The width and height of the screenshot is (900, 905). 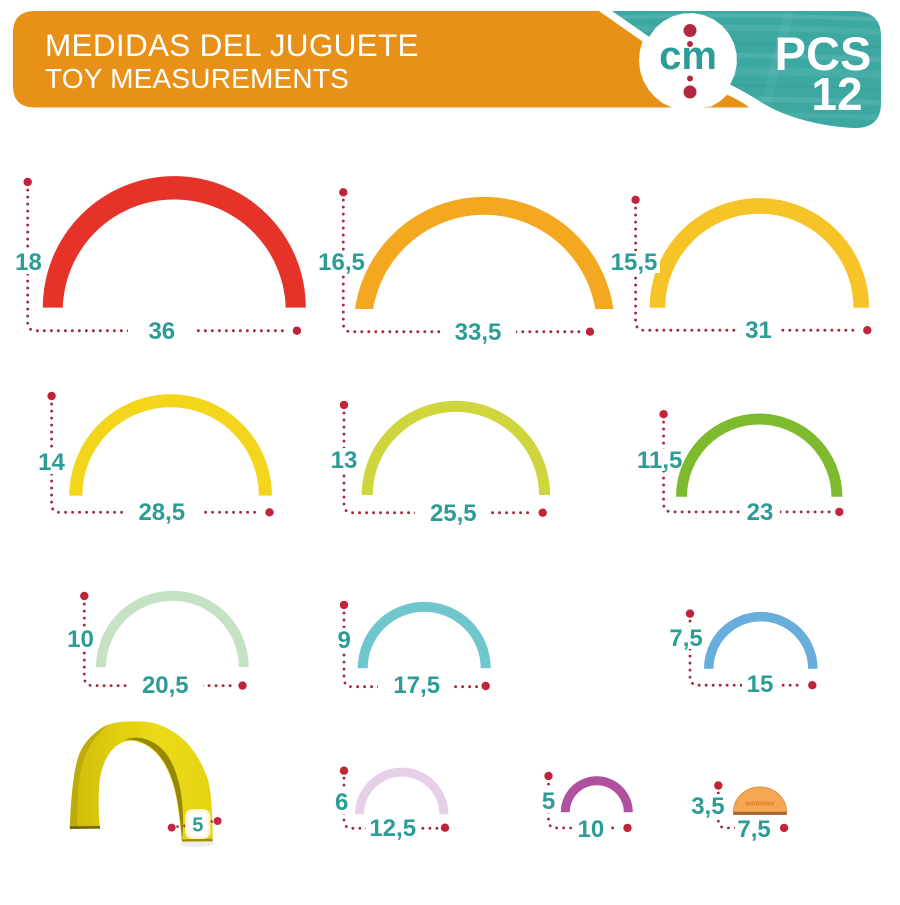 I want to click on svg-text: 15,5, so click(x=634, y=262).